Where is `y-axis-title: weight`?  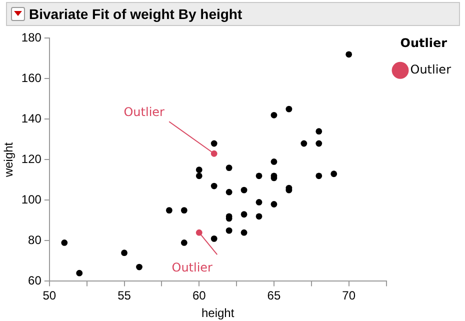
y-axis-title: weight is located at coordinates (9, 160).